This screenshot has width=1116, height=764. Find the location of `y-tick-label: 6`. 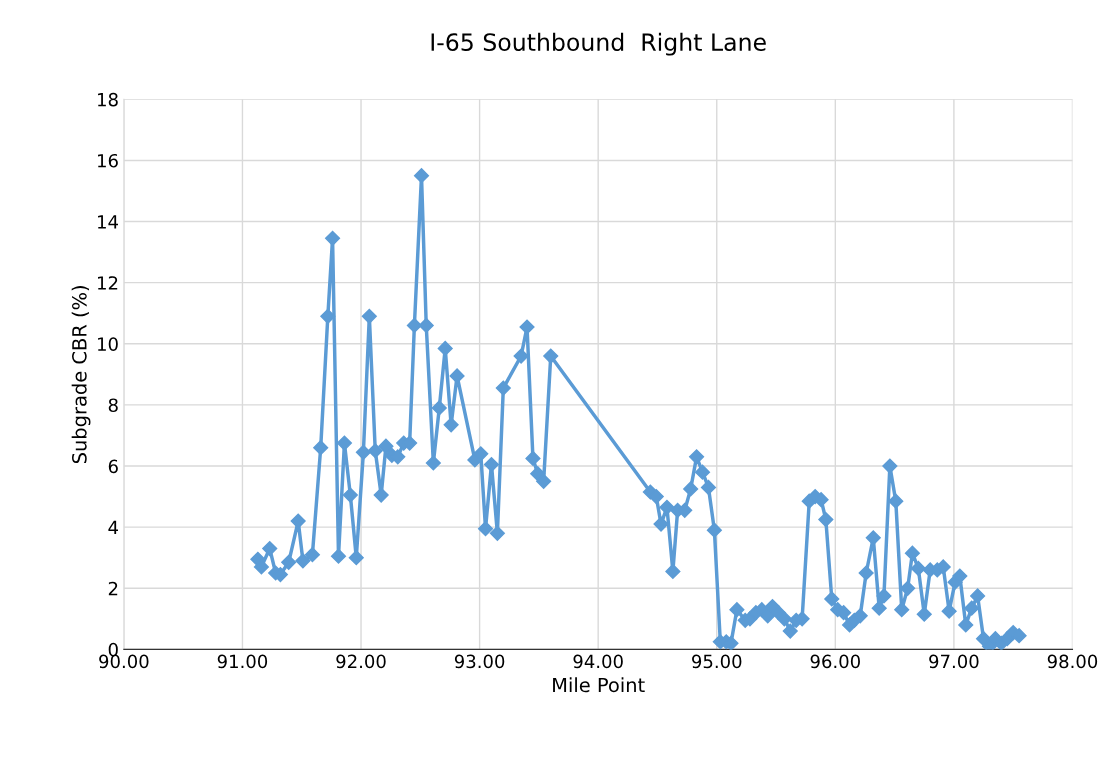

y-tick-label: 6 is located at coordinates (113, 466).